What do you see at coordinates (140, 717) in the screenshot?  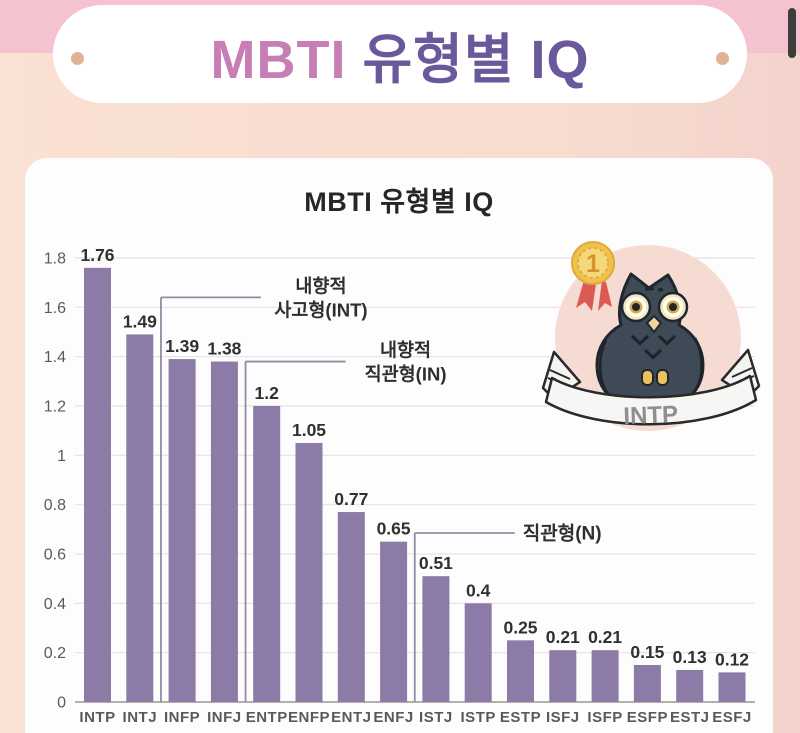 I see `x-tick-label: INTJ` at bounding box center [140, 717].